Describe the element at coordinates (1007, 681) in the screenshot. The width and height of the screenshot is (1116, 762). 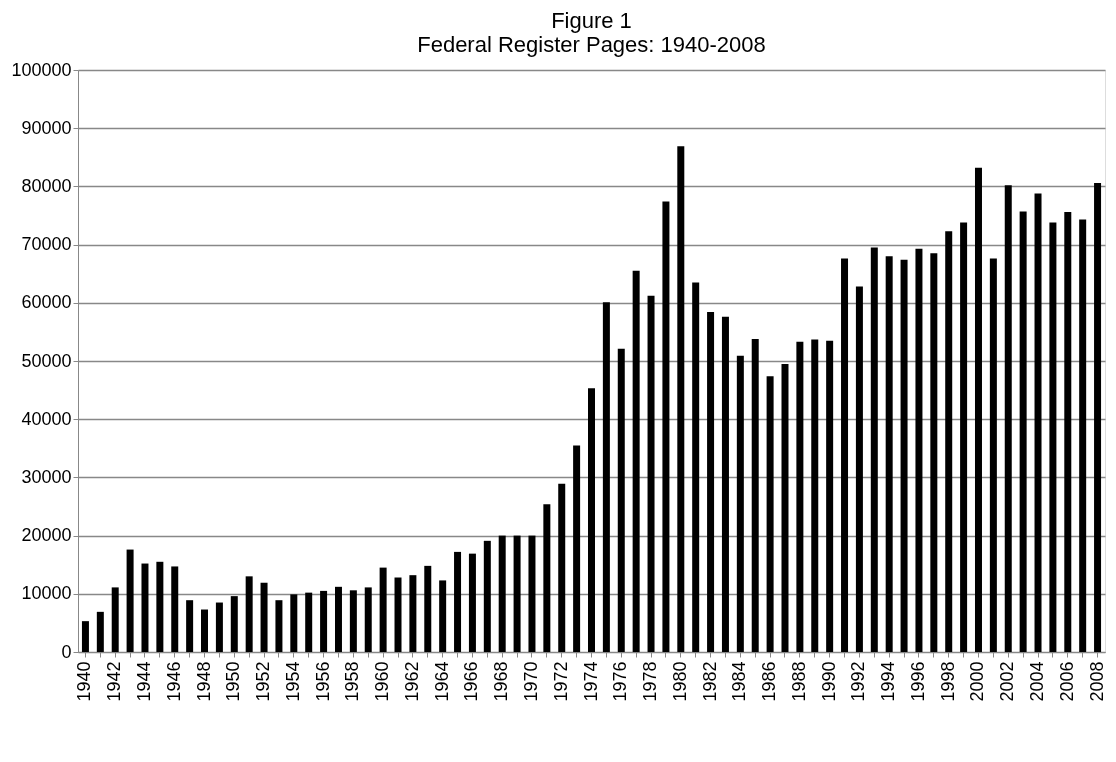
I see `x-tick-label: 2002` at that location.